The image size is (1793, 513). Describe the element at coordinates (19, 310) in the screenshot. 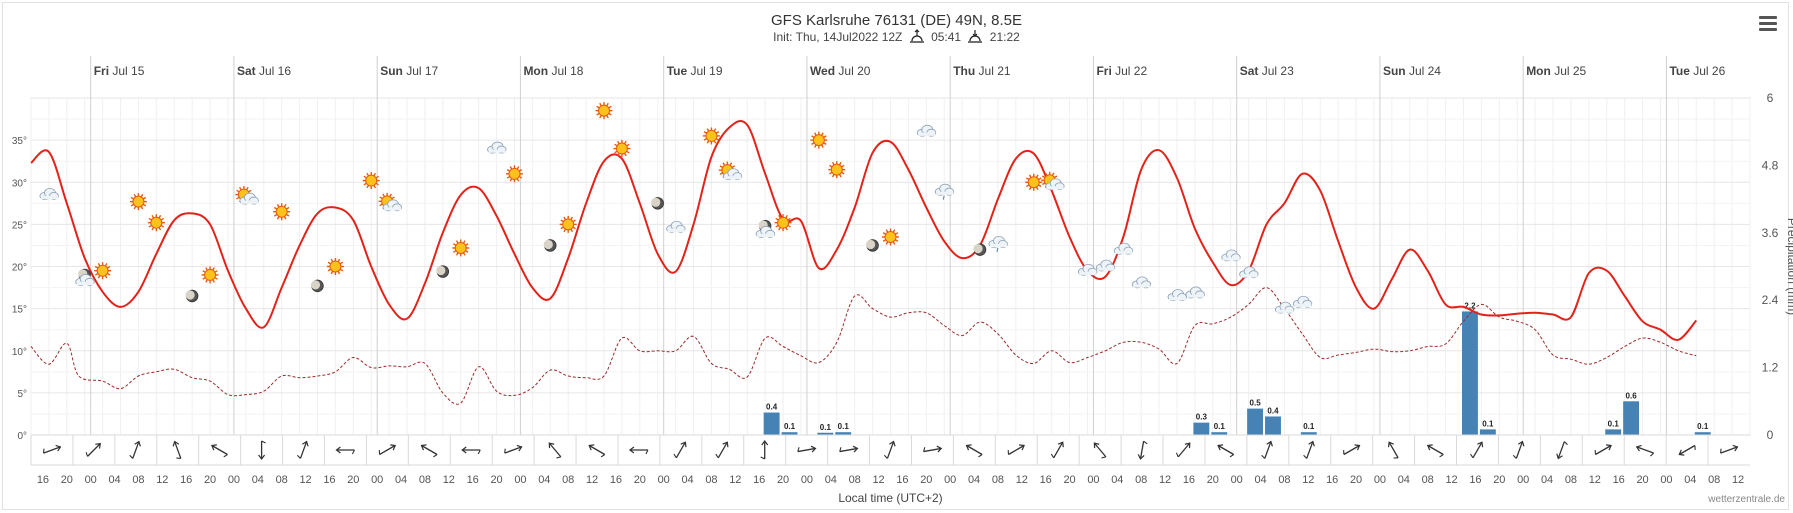

I see `y-tick-label: 15°` at that location.